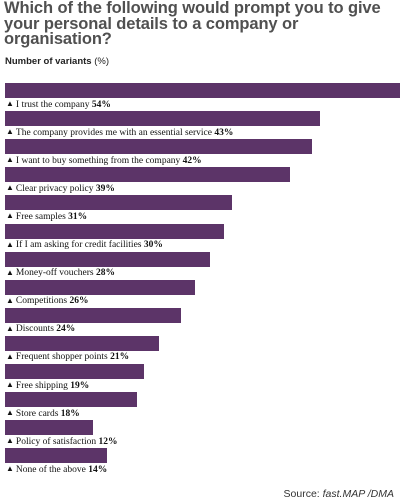  What do you see at coordinates (101, 61) in the screenshot?
I see `subtitle-unit: (%)` at bounding box center [101, 61].